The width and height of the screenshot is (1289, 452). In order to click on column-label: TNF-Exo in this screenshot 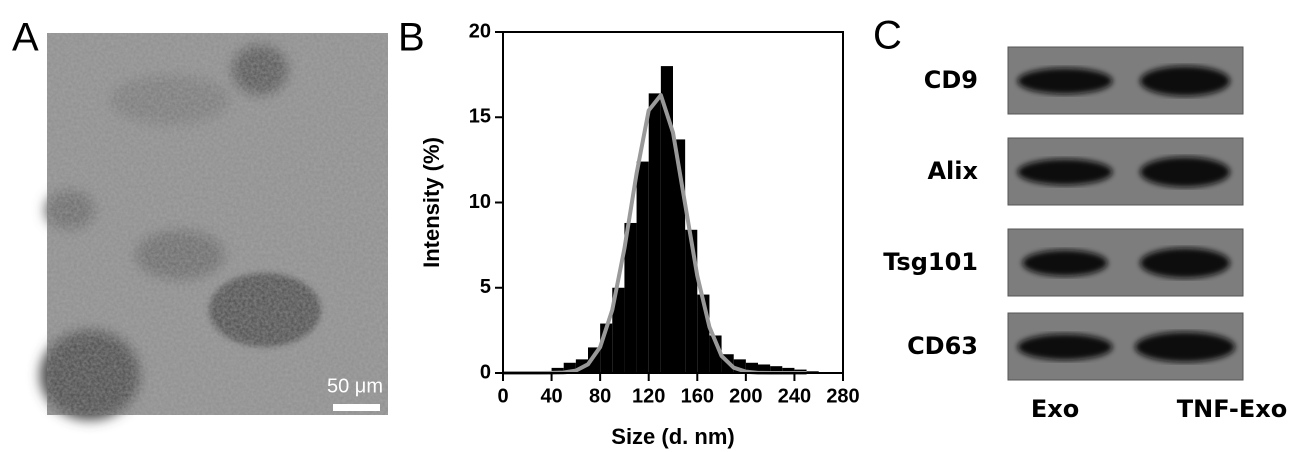, I will do `click(1232, 409)`.